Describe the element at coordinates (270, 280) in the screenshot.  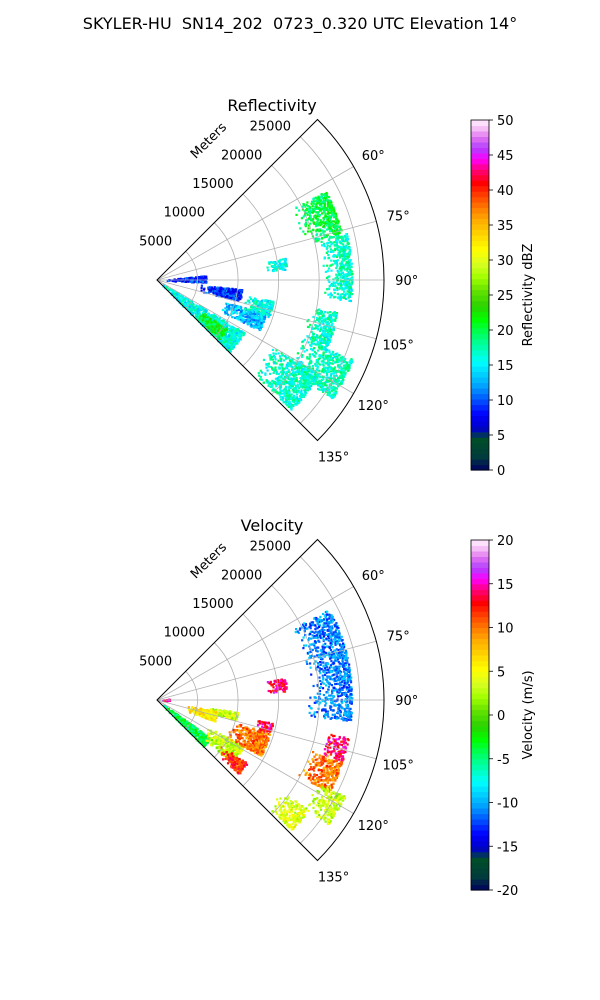
I see `sector-frame` at that location.